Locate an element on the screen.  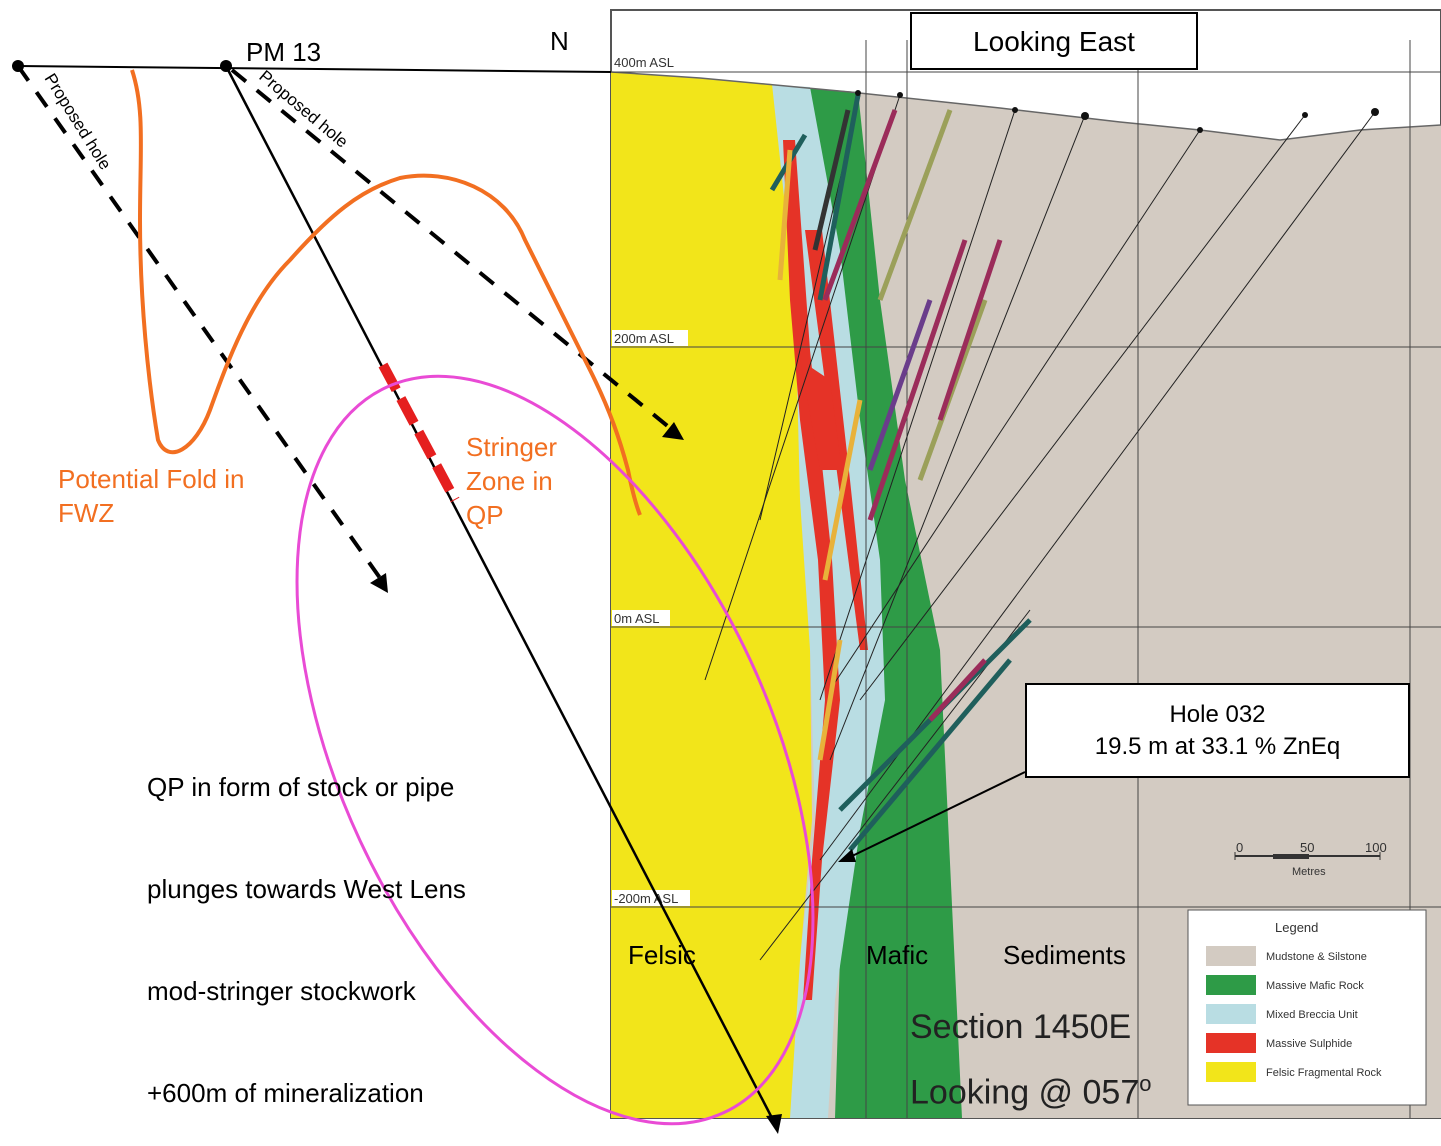
felsic-label: Felsic is located at coordinates (662, 955).